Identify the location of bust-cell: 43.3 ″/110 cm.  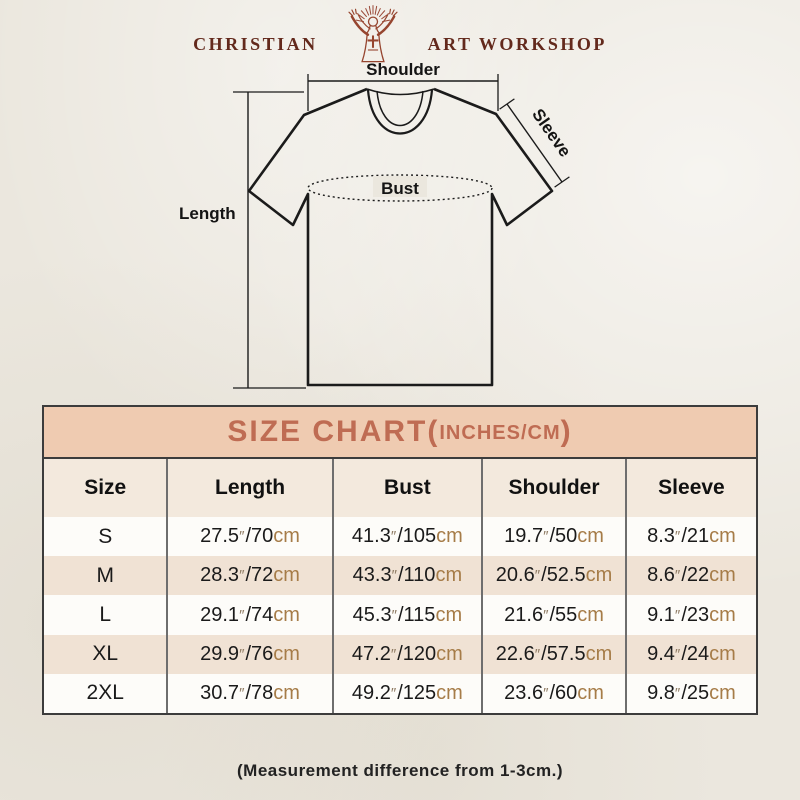
(406, 576).